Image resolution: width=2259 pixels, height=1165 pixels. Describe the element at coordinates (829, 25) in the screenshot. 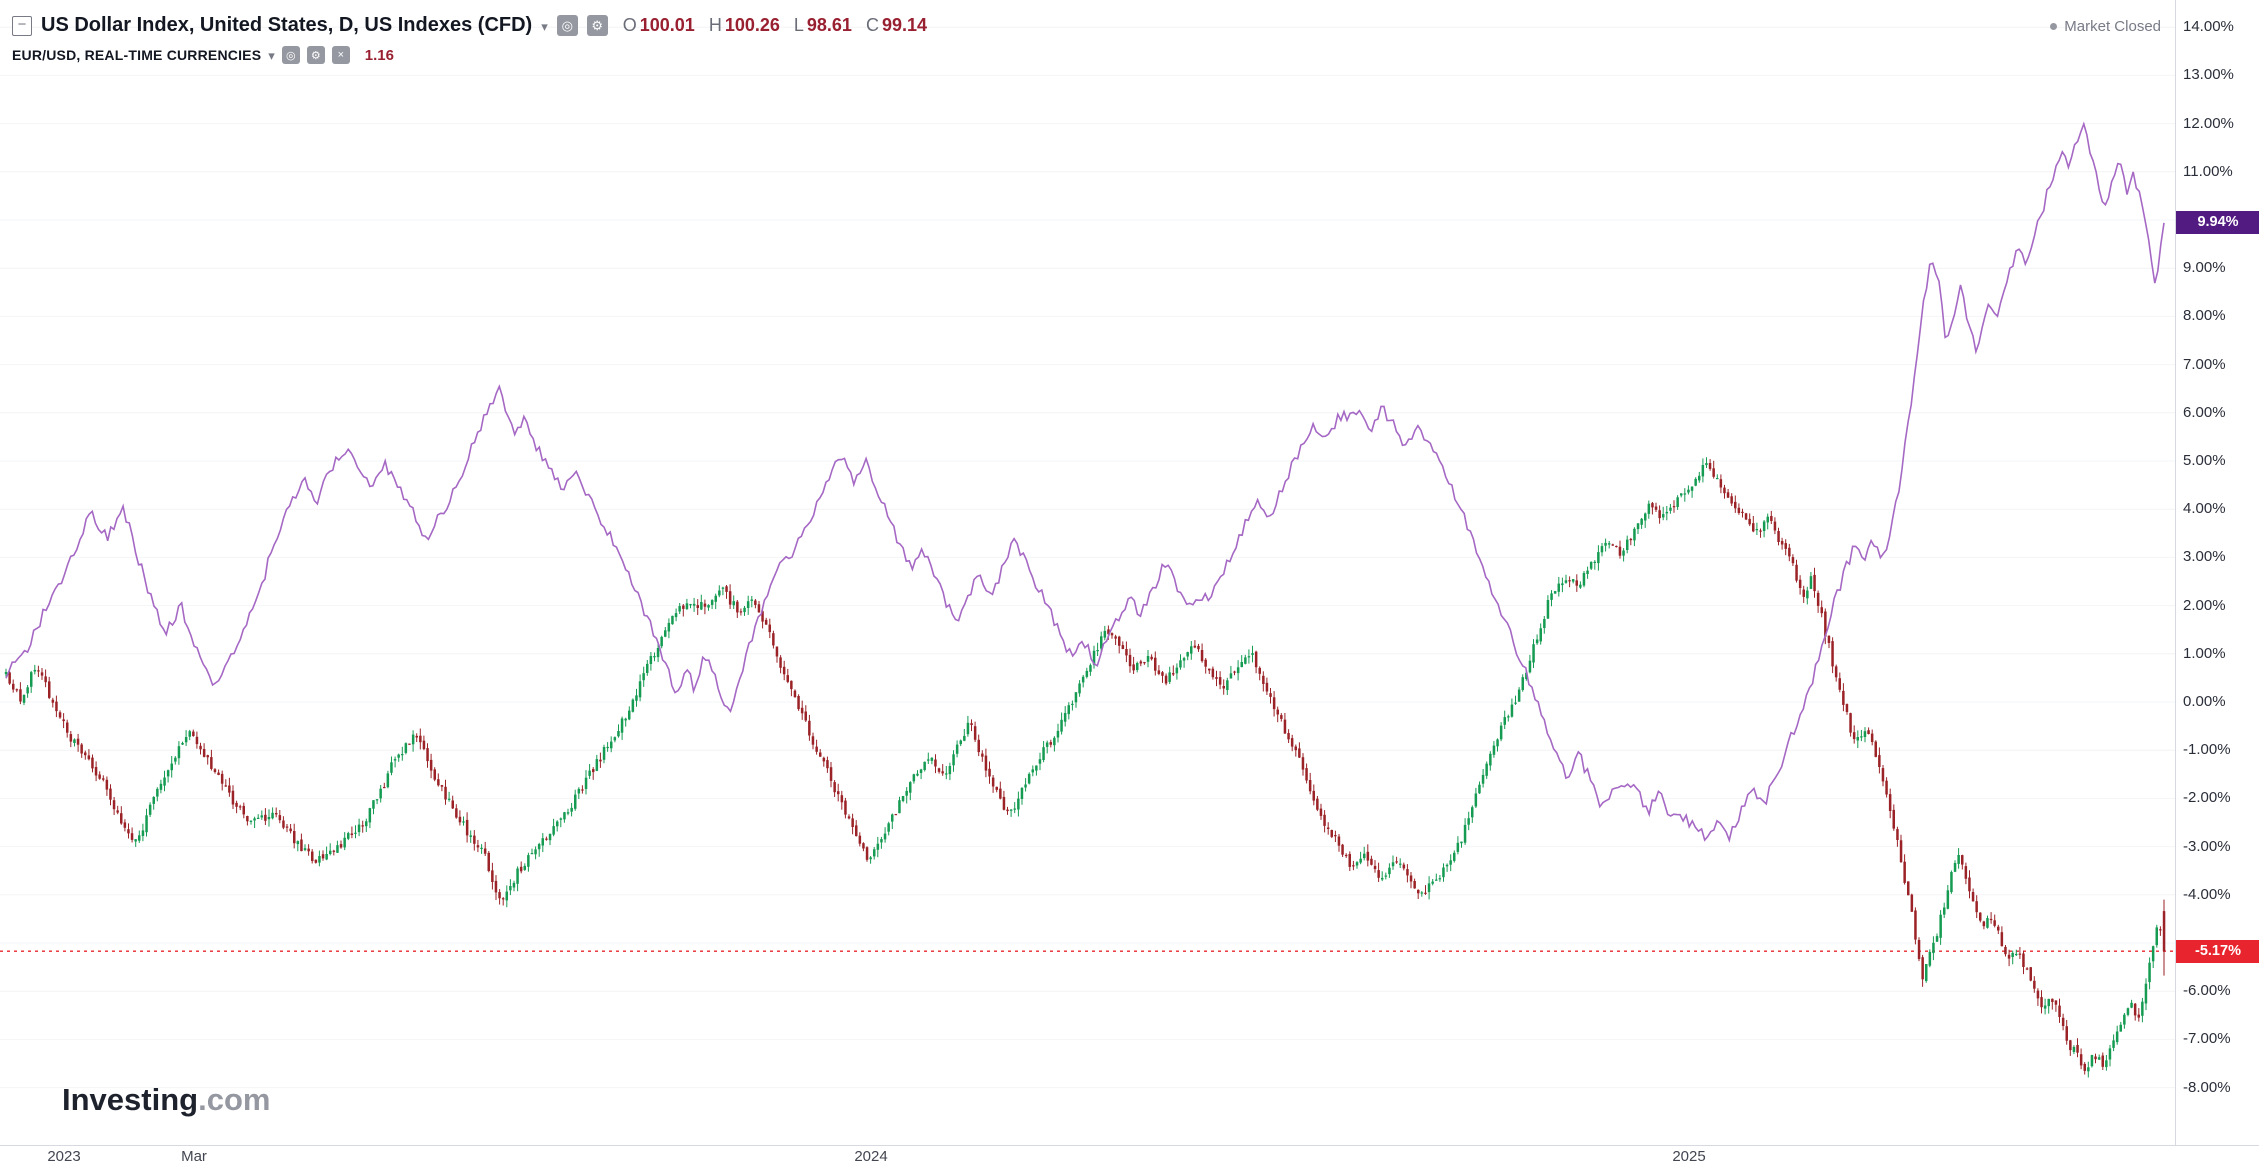

I see `low-value: 98.61` at that location.